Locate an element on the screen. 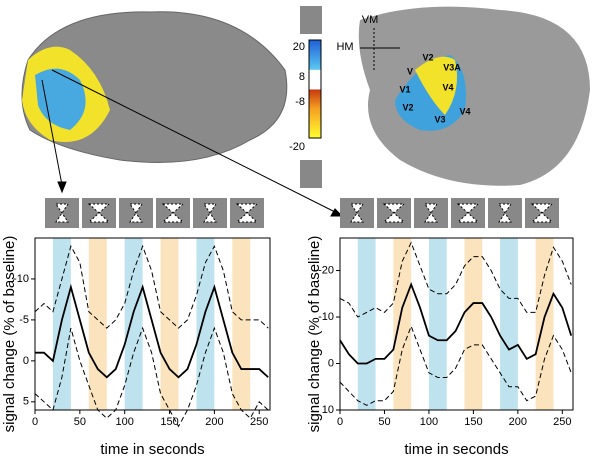 Image resolution: width=600 pixels, height=464 pixels. stimuli is located at coordinates (302, 213).